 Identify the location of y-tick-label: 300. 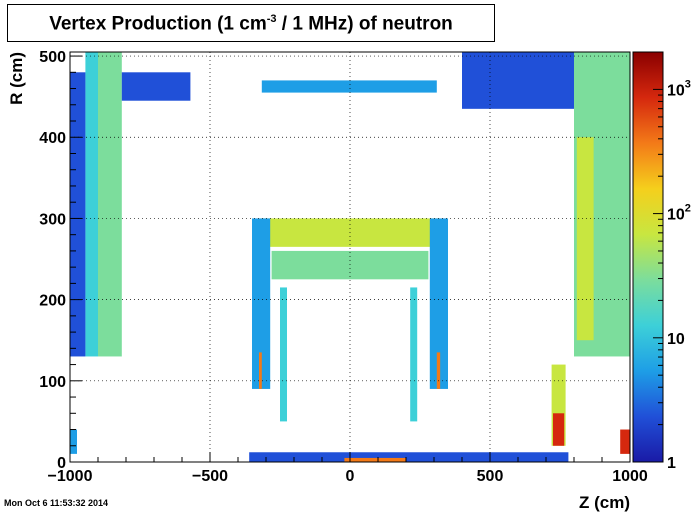
(52, 219).